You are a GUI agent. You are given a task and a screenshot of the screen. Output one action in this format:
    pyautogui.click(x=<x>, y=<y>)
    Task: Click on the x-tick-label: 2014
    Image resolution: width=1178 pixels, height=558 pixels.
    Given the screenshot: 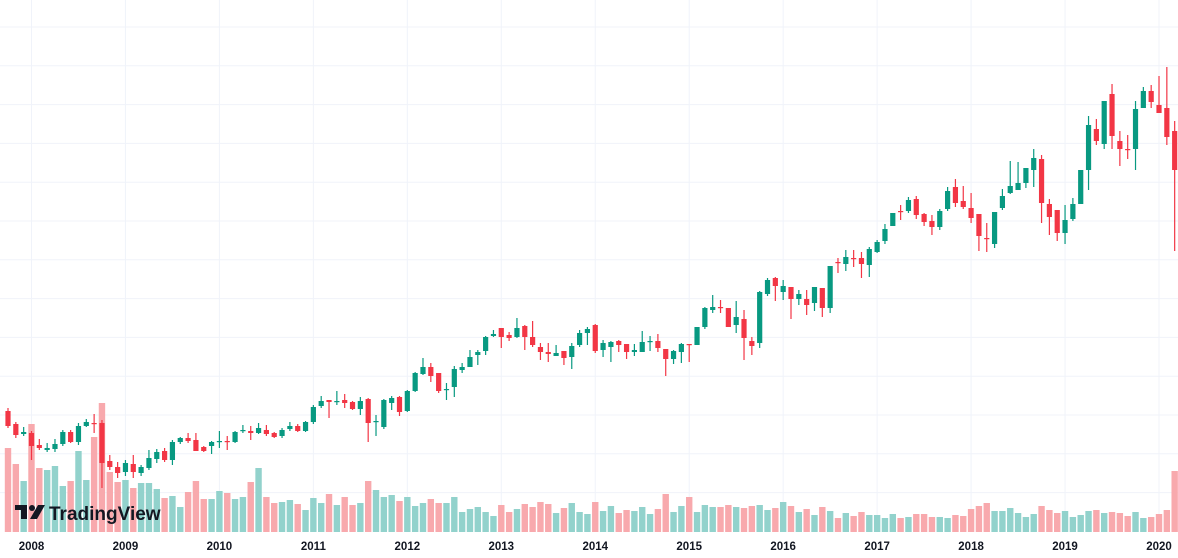 What is the action you would take?
    pyautogui.click(x=595, y=547)
    